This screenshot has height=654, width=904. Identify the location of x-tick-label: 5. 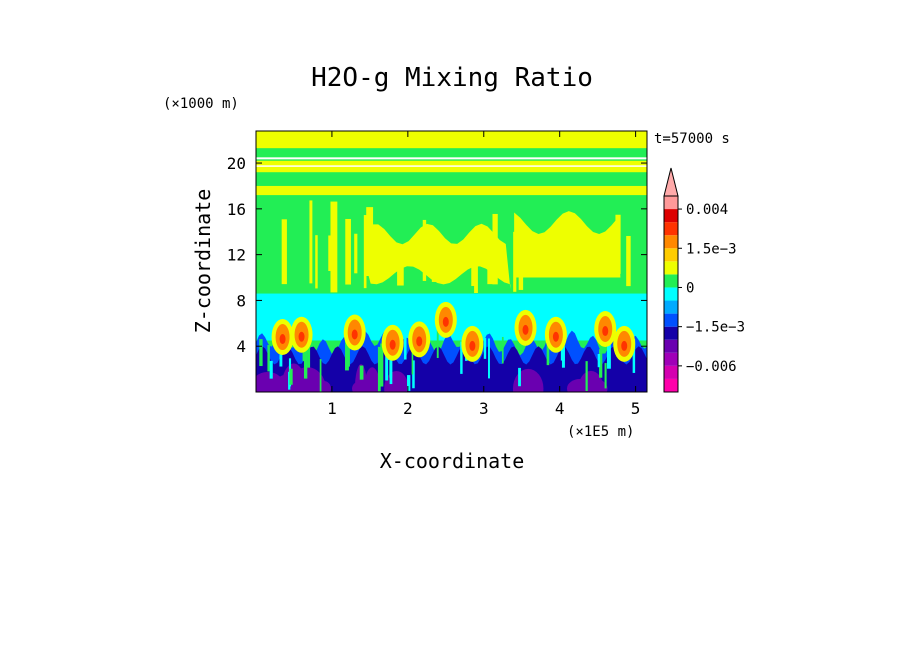
(636, 408).